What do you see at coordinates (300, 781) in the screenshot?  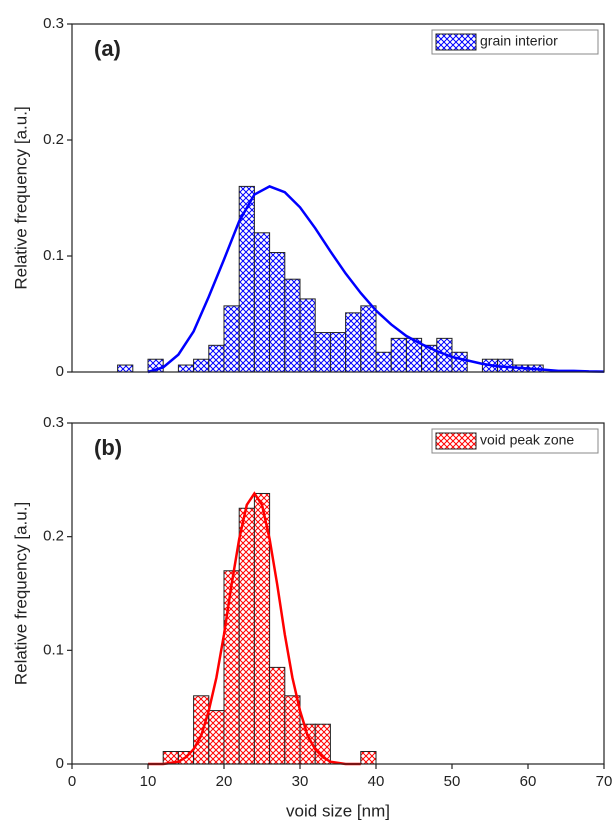 I see `x-tick-label: 30` at bounding box center [300, 781].